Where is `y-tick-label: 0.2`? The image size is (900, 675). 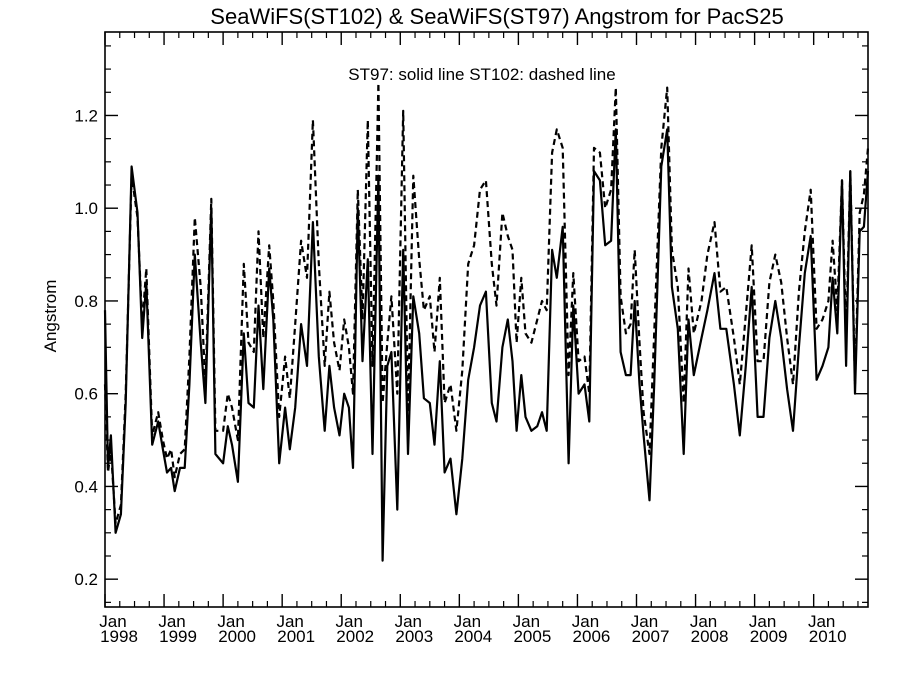
y-tick-label: 0.2 is located at coordinates (86, 579).